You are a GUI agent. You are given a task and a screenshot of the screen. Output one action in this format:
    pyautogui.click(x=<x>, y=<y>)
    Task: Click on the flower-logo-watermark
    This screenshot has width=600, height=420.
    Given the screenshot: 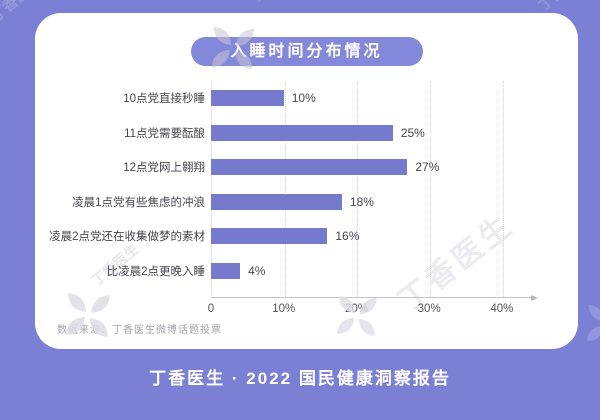 What is the action you would take?
    pyautogui.click(x=593, y=323)
    